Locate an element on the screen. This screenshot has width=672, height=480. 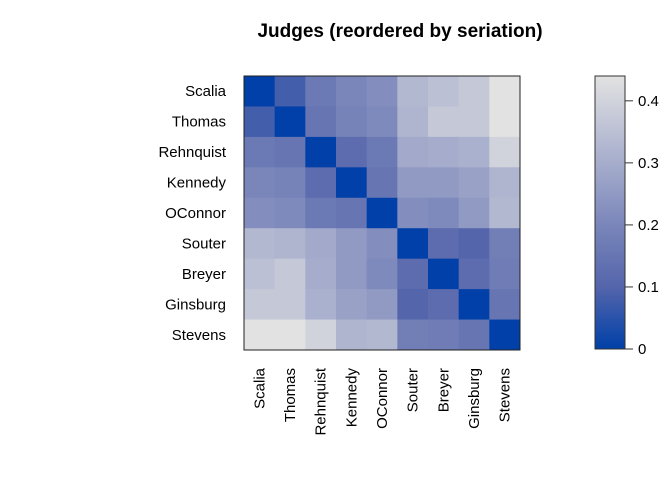
row-label: Breyer is located at coordinates (204, 274).